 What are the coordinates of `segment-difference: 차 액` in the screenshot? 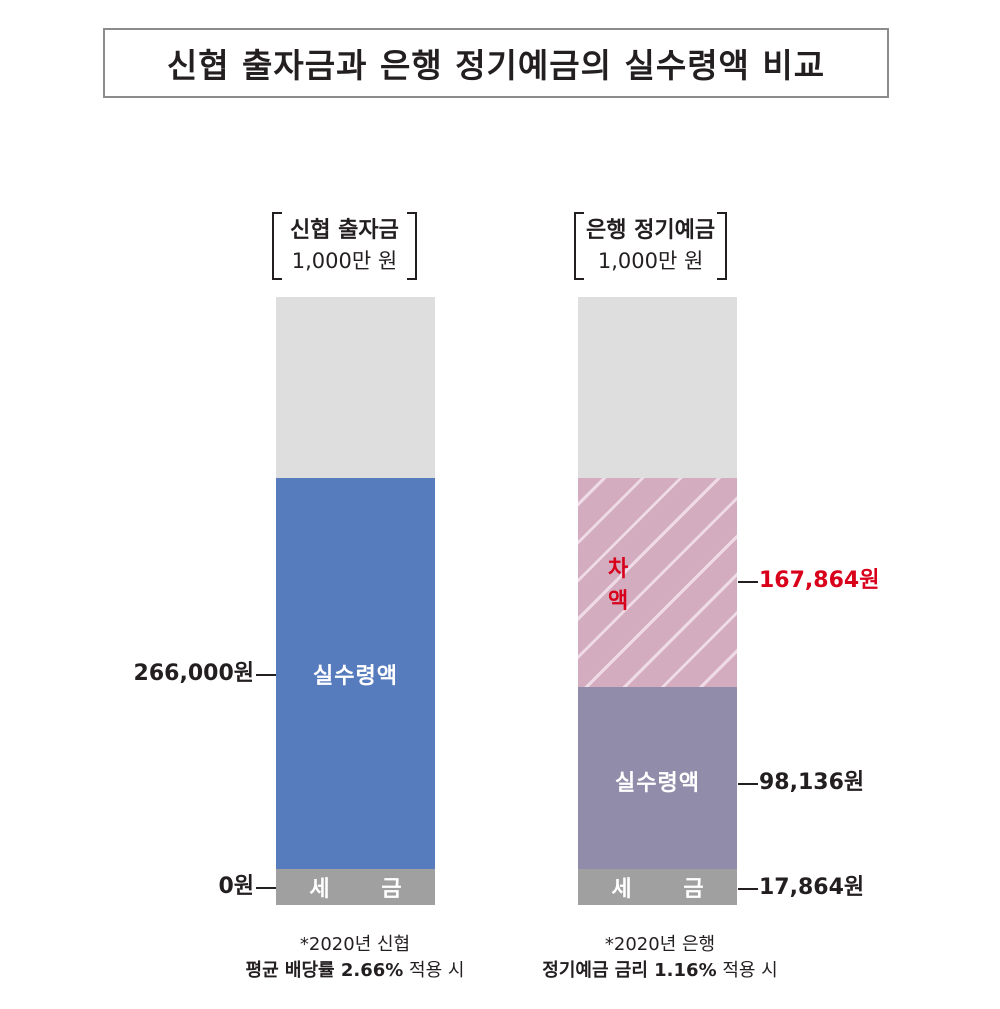 It's located at (657, 582).